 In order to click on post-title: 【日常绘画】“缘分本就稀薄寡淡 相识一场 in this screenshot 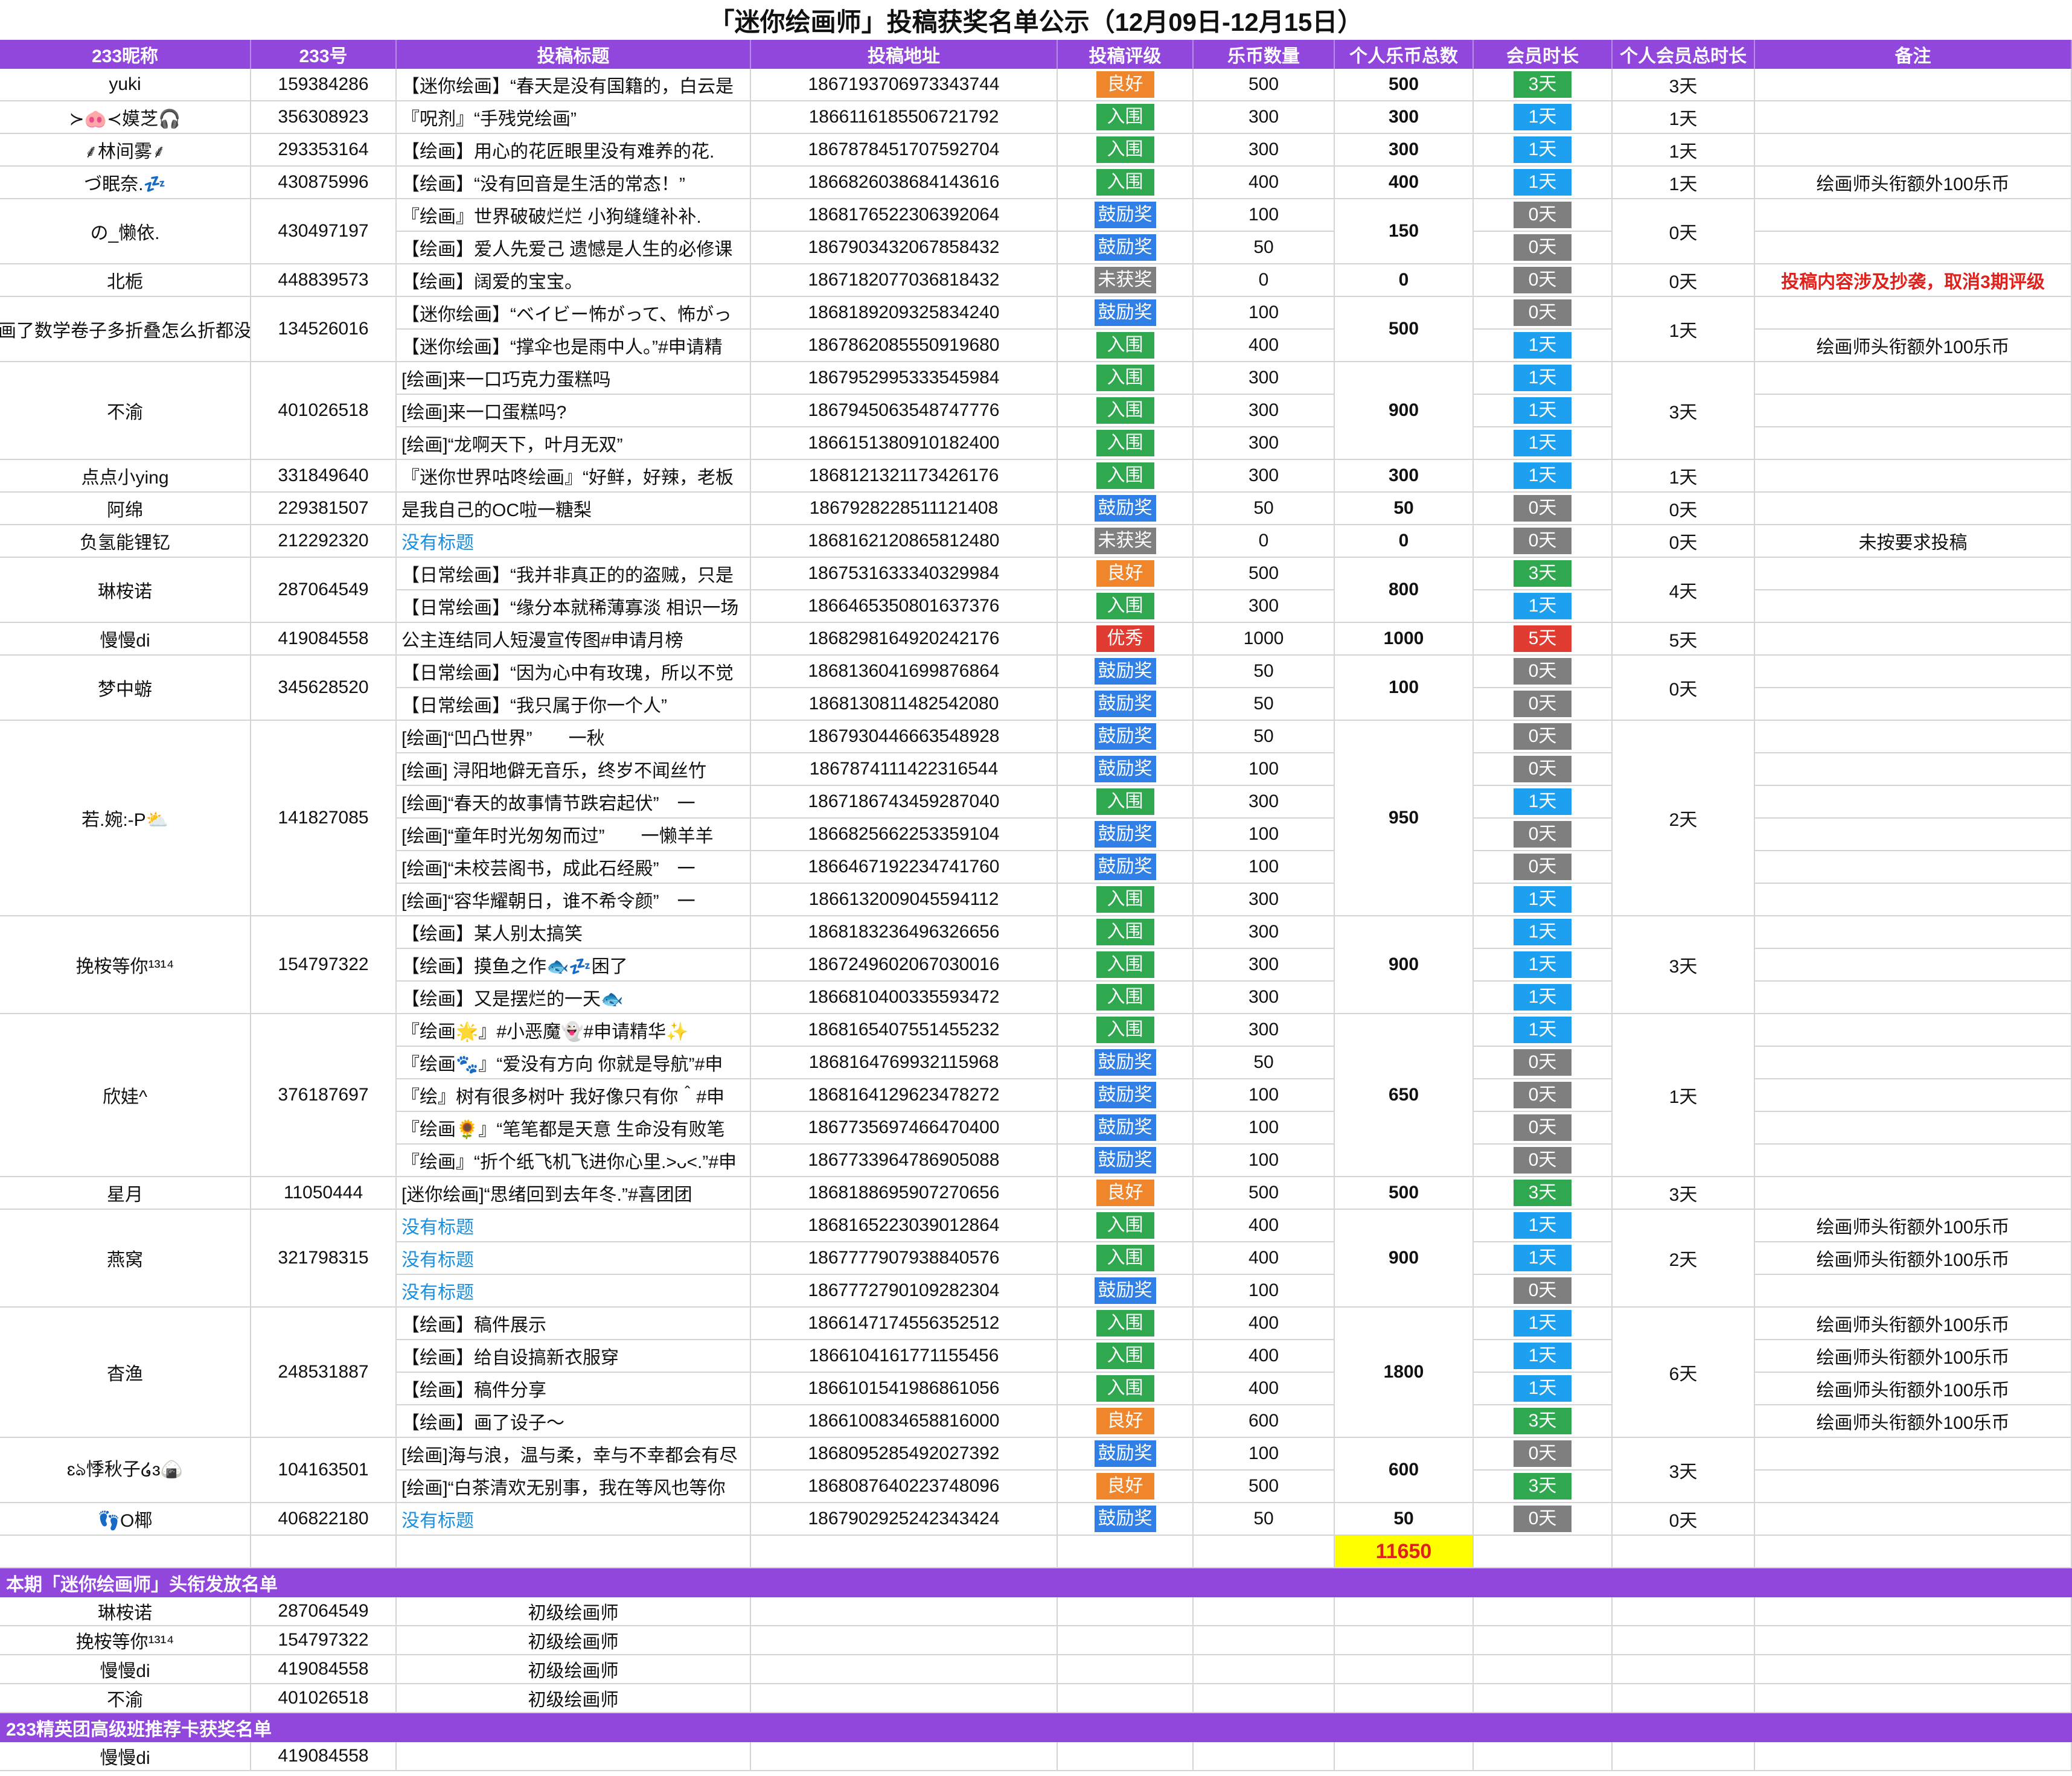, I will do `click(574, 606)`.